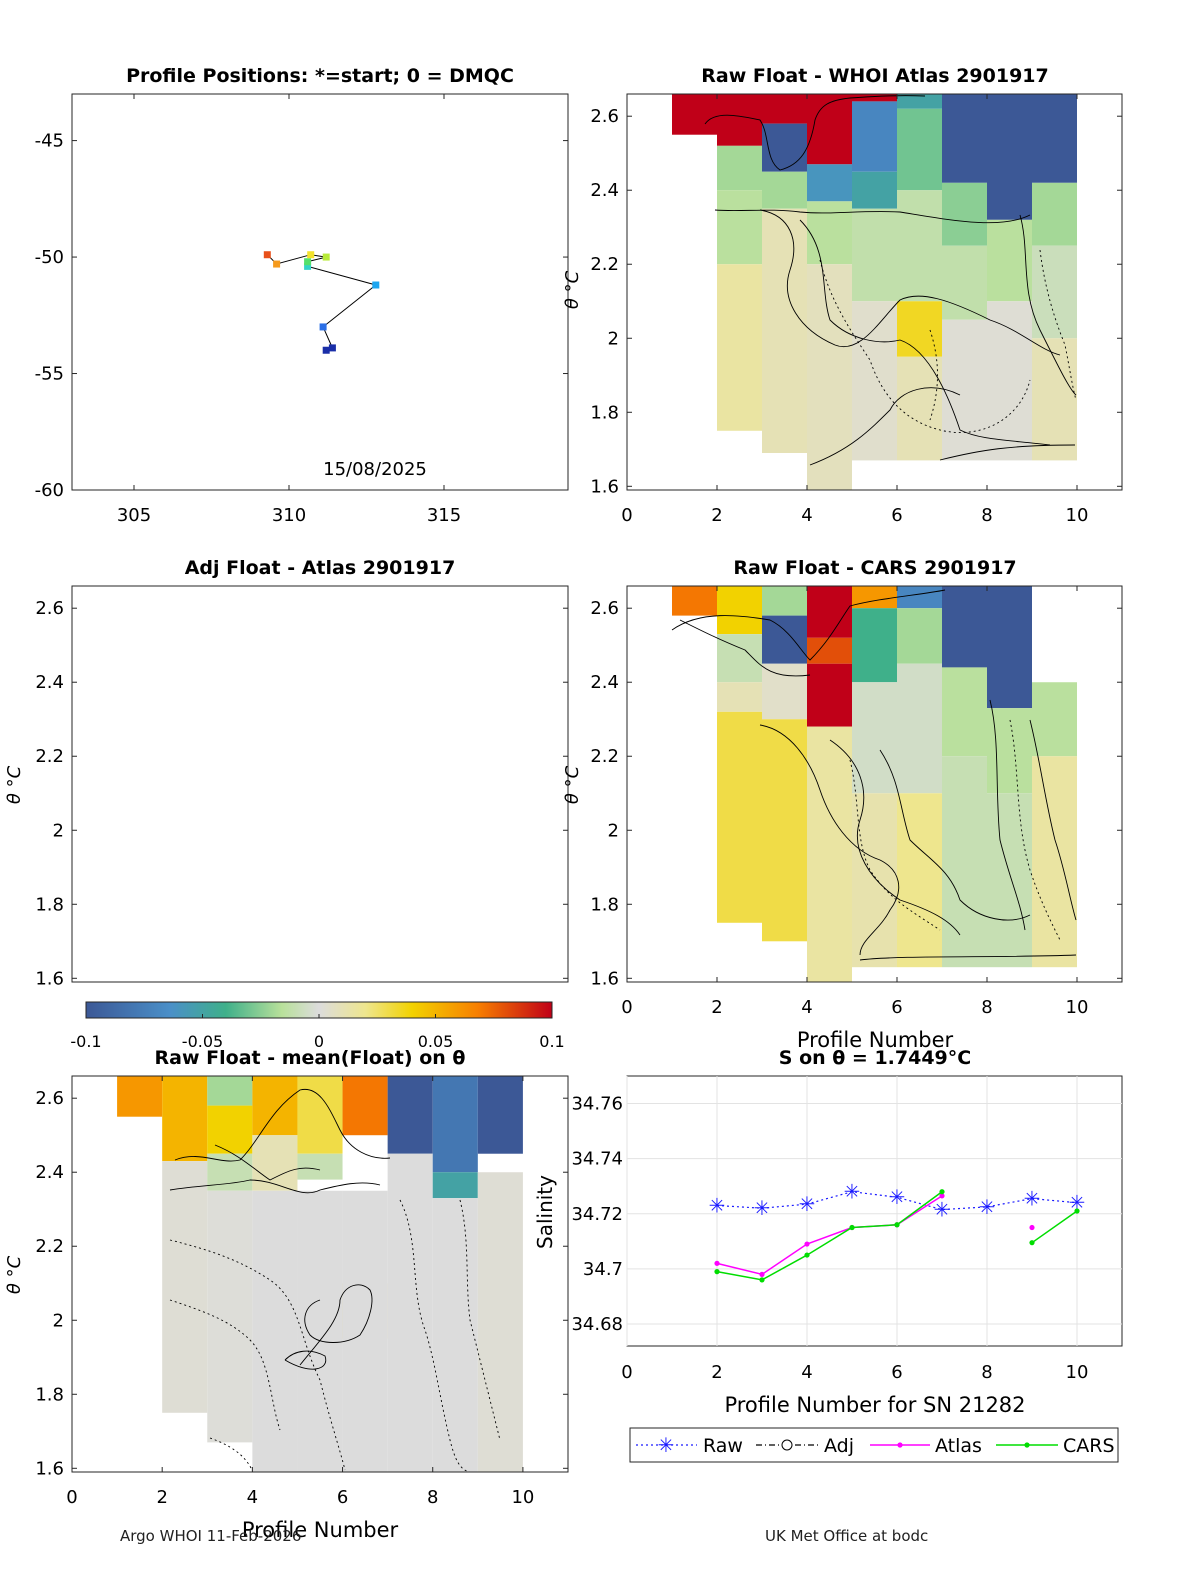 The image size is (1200, 1575). I want to click on y-tick-label: 34.68, so click(597, 1324).